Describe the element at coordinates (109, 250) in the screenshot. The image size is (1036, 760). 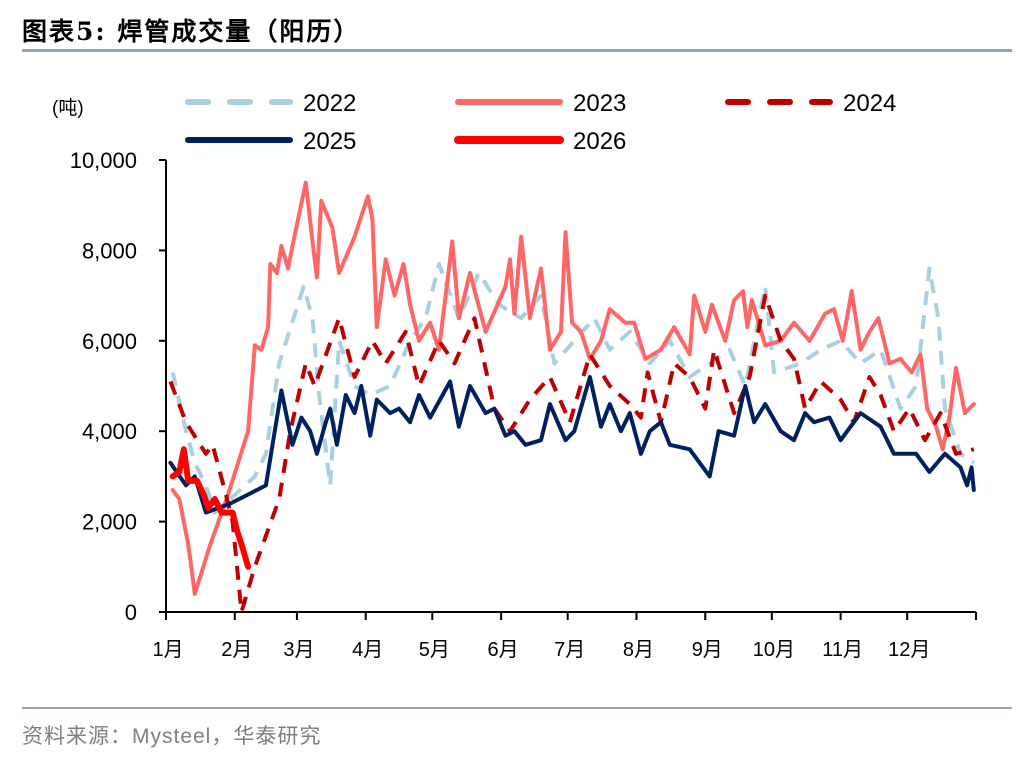
I see `y-tick-label: 8,000` at that location.